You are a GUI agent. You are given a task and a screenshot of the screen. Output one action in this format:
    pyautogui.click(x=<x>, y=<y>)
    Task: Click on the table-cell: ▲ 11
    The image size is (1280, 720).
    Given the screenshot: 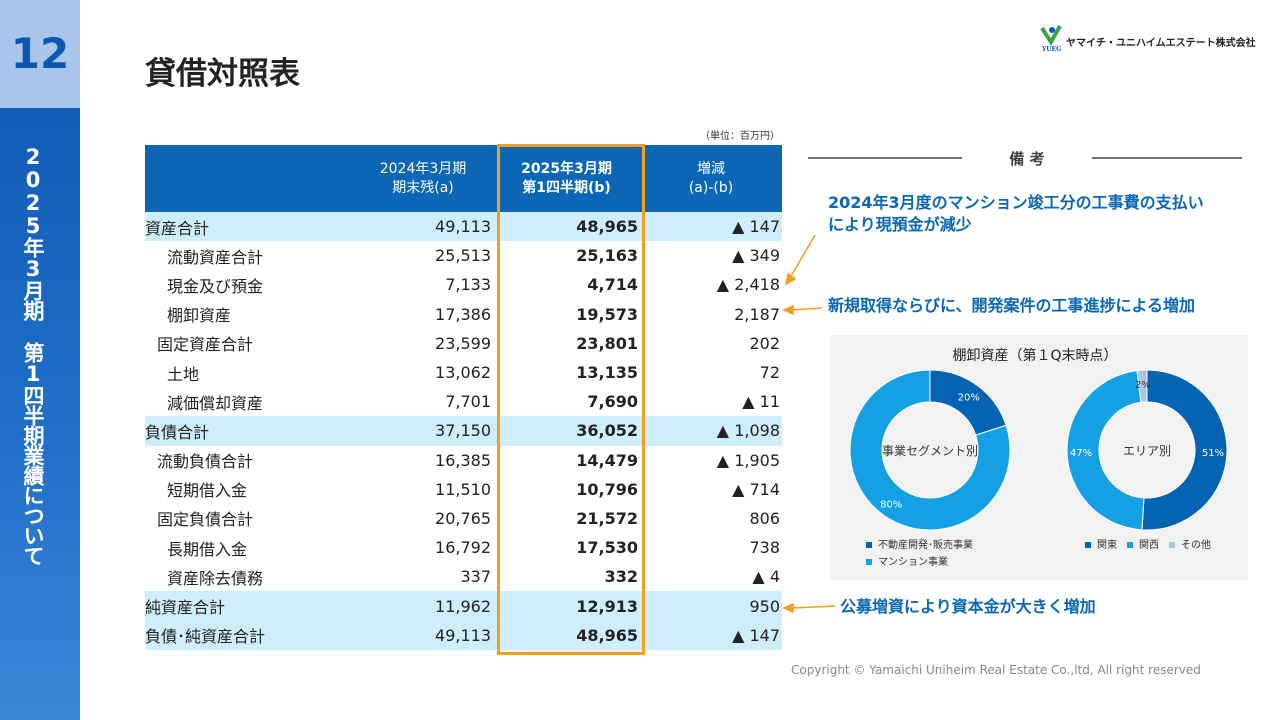 What is the action you would take?
    pyautogui.click(x=761, y=402)
    